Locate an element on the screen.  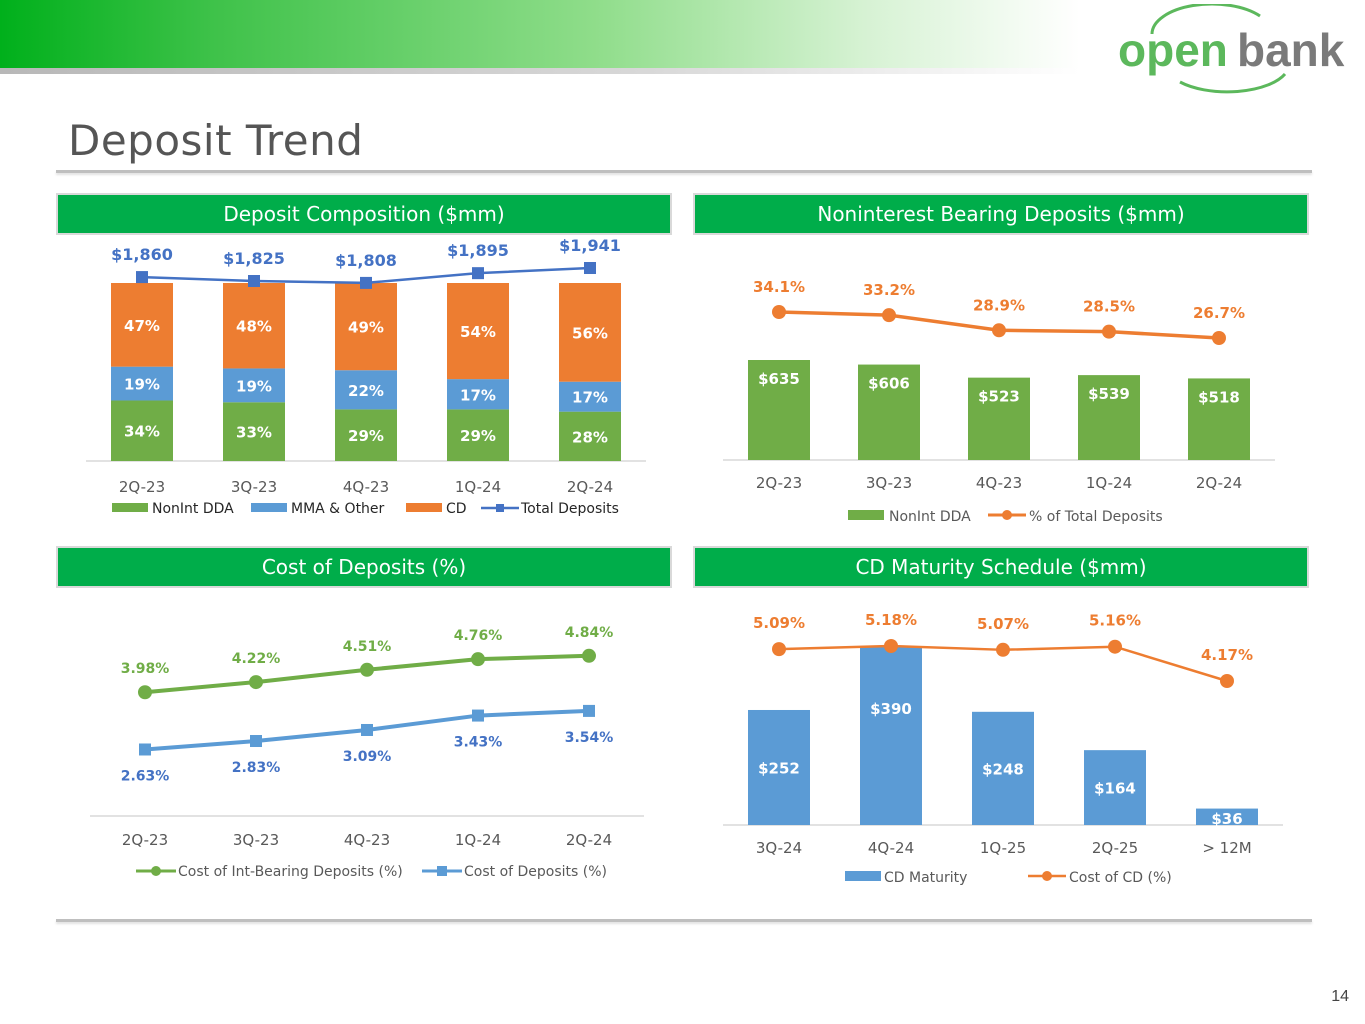
data-label: 48% is located at coordinates (254, 327).